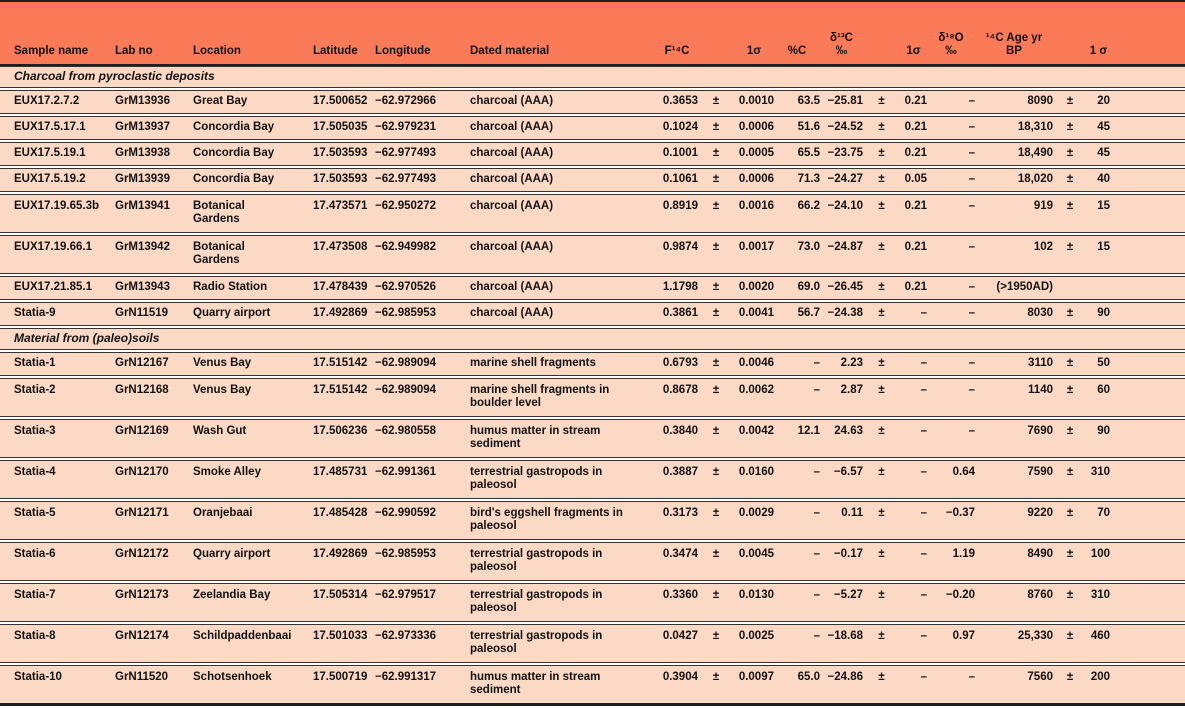  What do you see at coordinates (1024, 287) in the screenshot?
I see `cell-age: (>1950AD)` at bounding box center [1024, 287].